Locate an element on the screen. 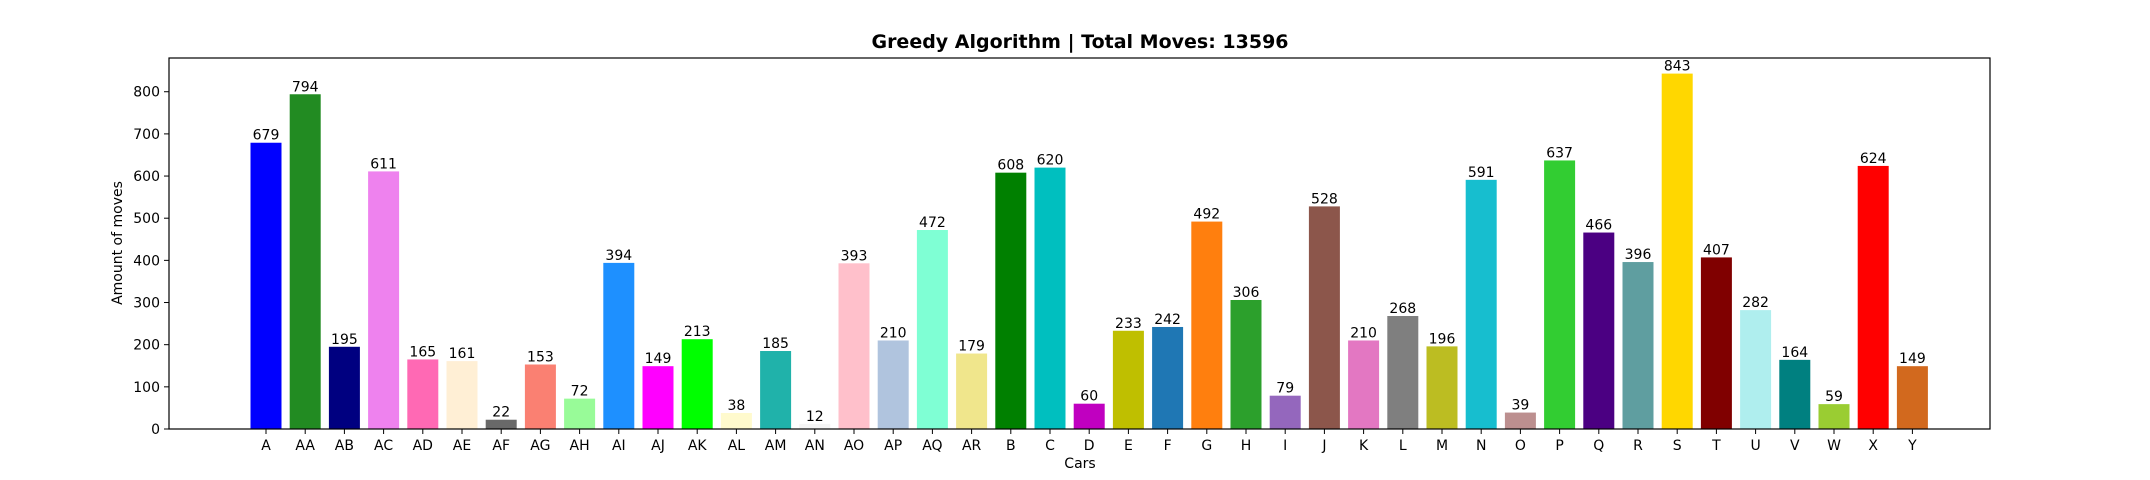 The width and height of the screenshot is (2150, 480). x-tick-label-i: I is located at coordinates (1285, 446).